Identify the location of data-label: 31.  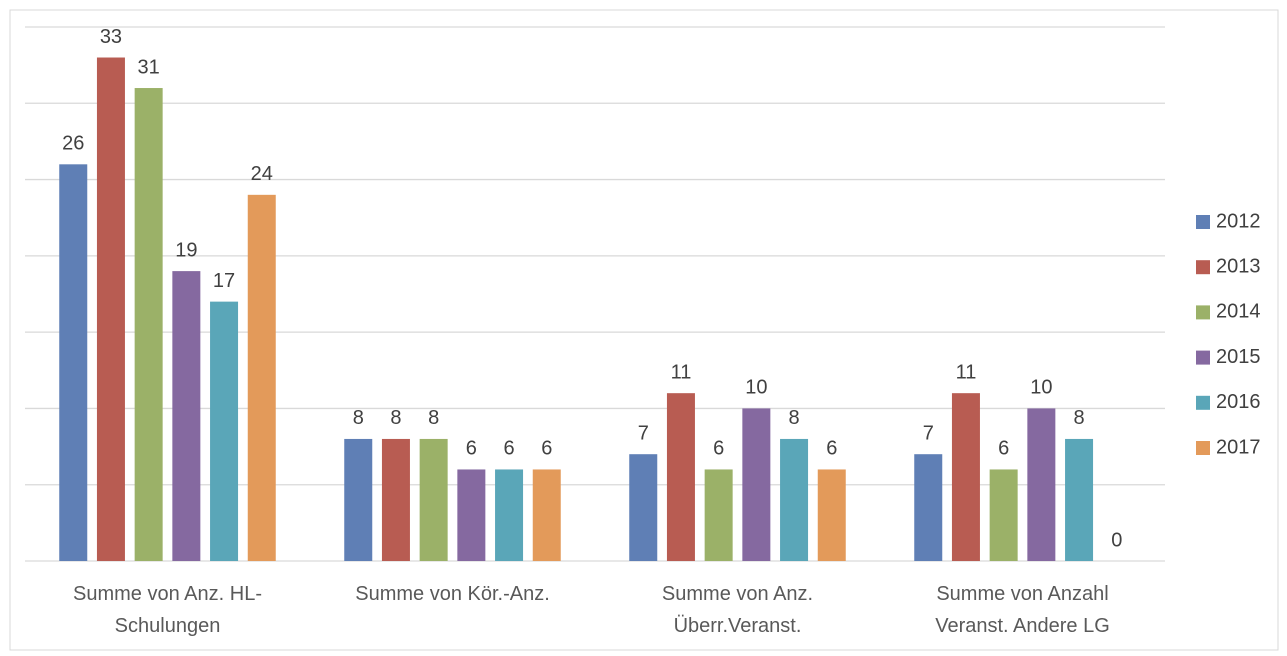
(149, 67).